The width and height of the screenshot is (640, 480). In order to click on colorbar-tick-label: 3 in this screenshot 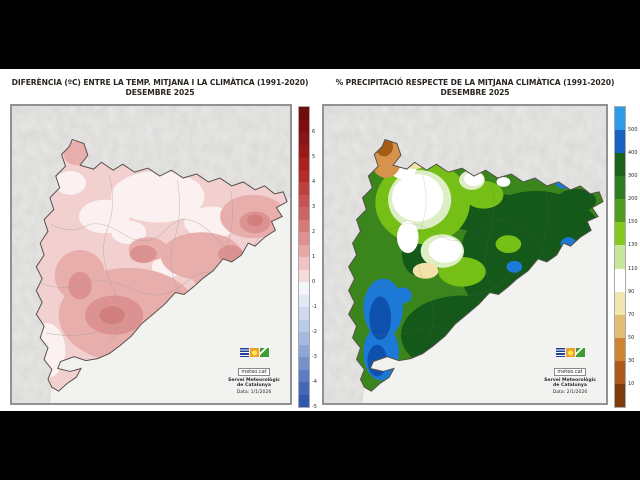, I will do `click(314, 207)`.